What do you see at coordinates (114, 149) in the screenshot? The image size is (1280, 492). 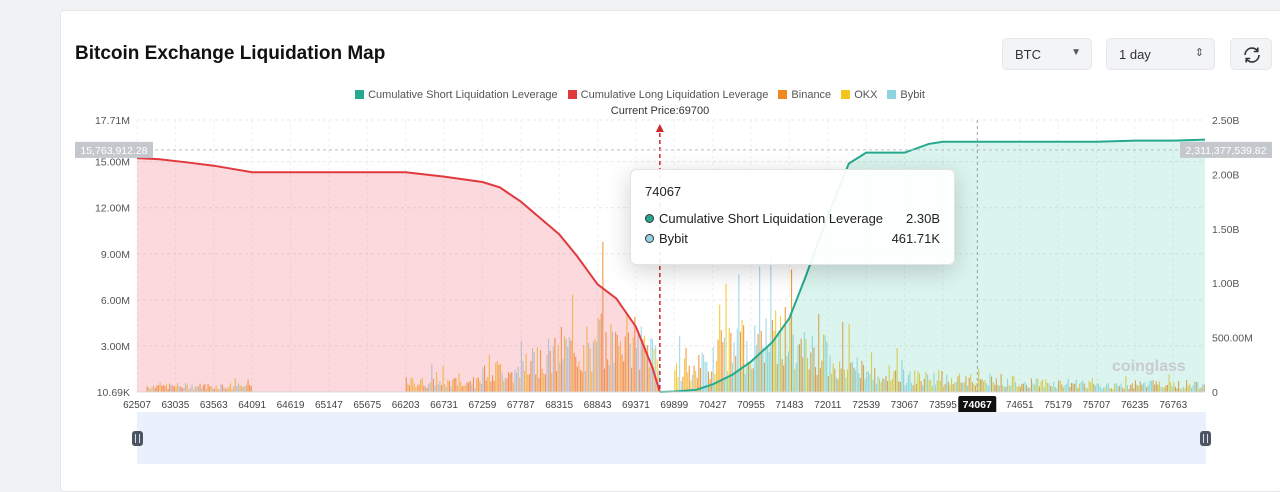 I see `y-left-marker-badge` at bounding box center [114, 149].